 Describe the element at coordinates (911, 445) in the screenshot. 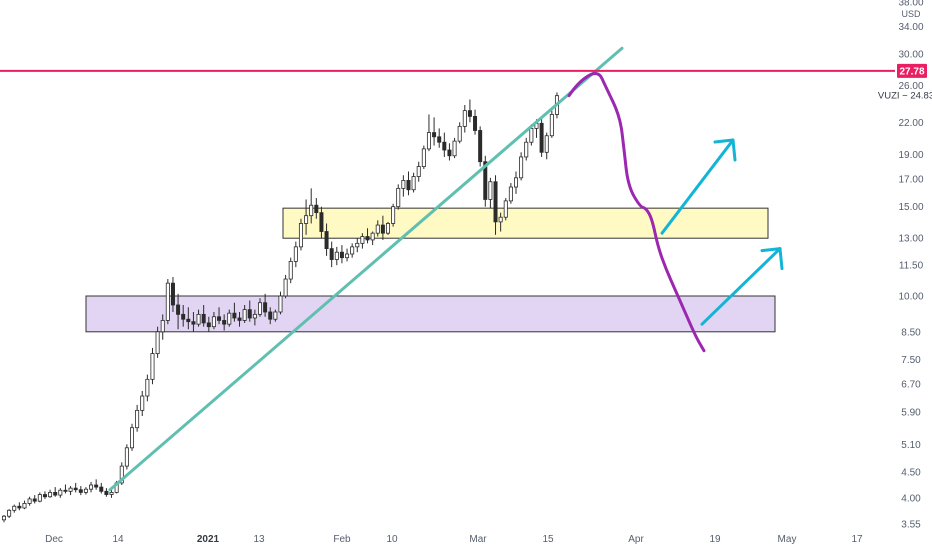

I see `price-tick-label: 5.10` at that location.